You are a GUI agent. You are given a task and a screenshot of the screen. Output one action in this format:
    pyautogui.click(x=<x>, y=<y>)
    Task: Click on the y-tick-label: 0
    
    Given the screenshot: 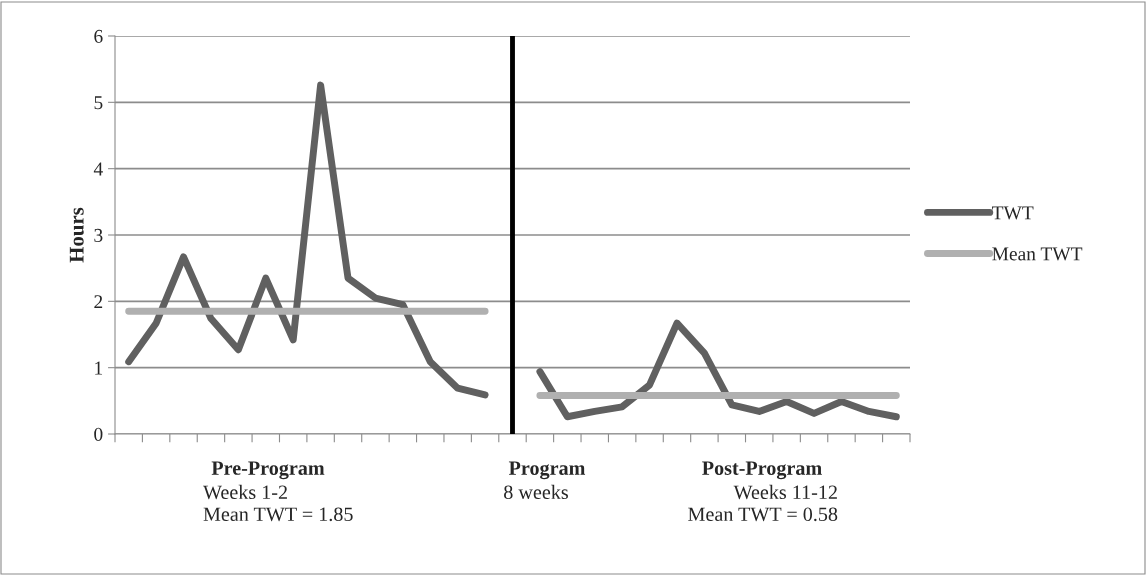 What is the action you would take?
    pyautogui.click(x=98, y=434)
    